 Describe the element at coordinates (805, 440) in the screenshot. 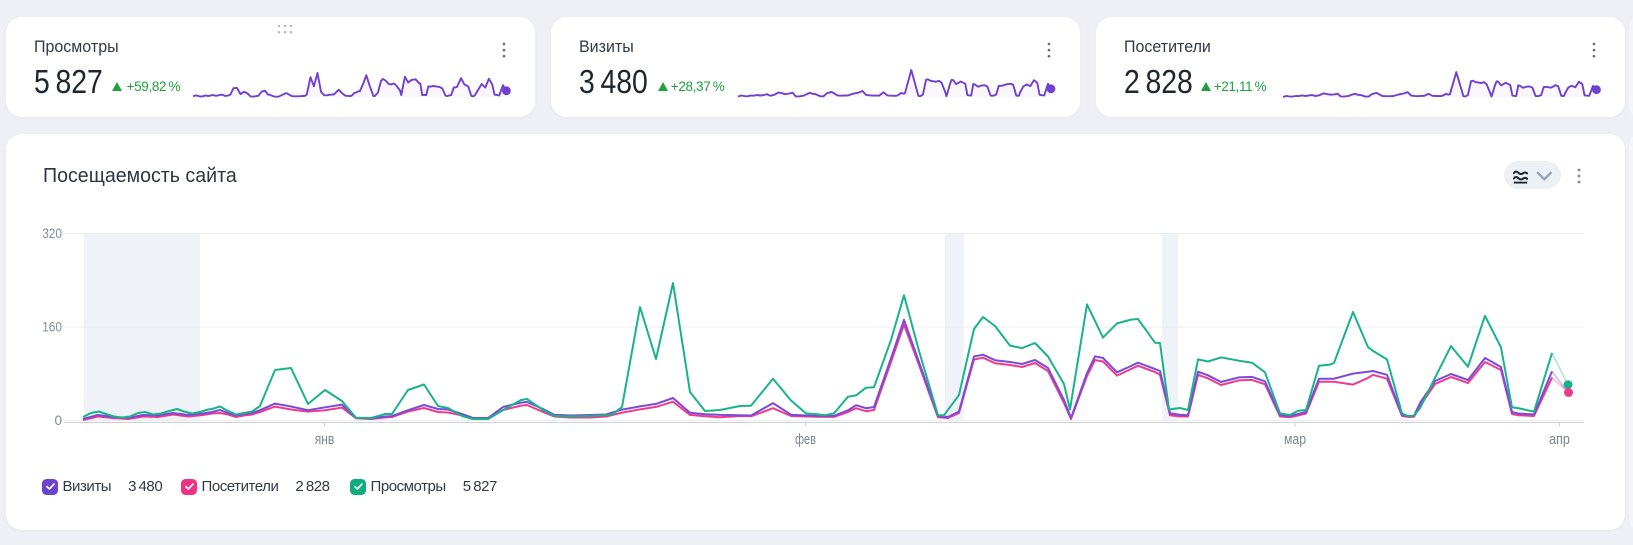

I see `svg-text: фев` at that location.